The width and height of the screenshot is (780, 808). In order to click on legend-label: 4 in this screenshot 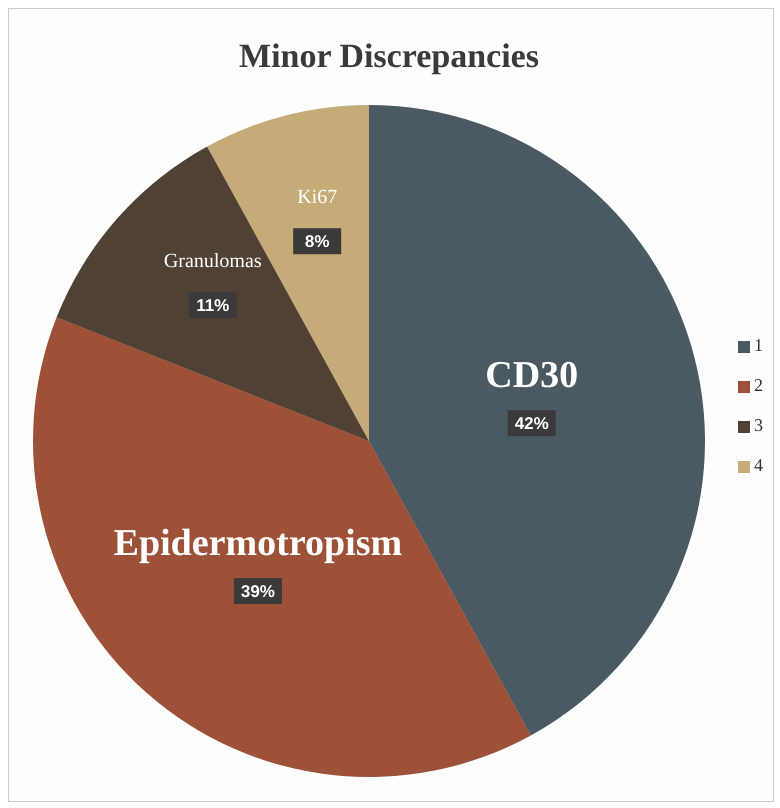, I will do `click(758, 465)`.